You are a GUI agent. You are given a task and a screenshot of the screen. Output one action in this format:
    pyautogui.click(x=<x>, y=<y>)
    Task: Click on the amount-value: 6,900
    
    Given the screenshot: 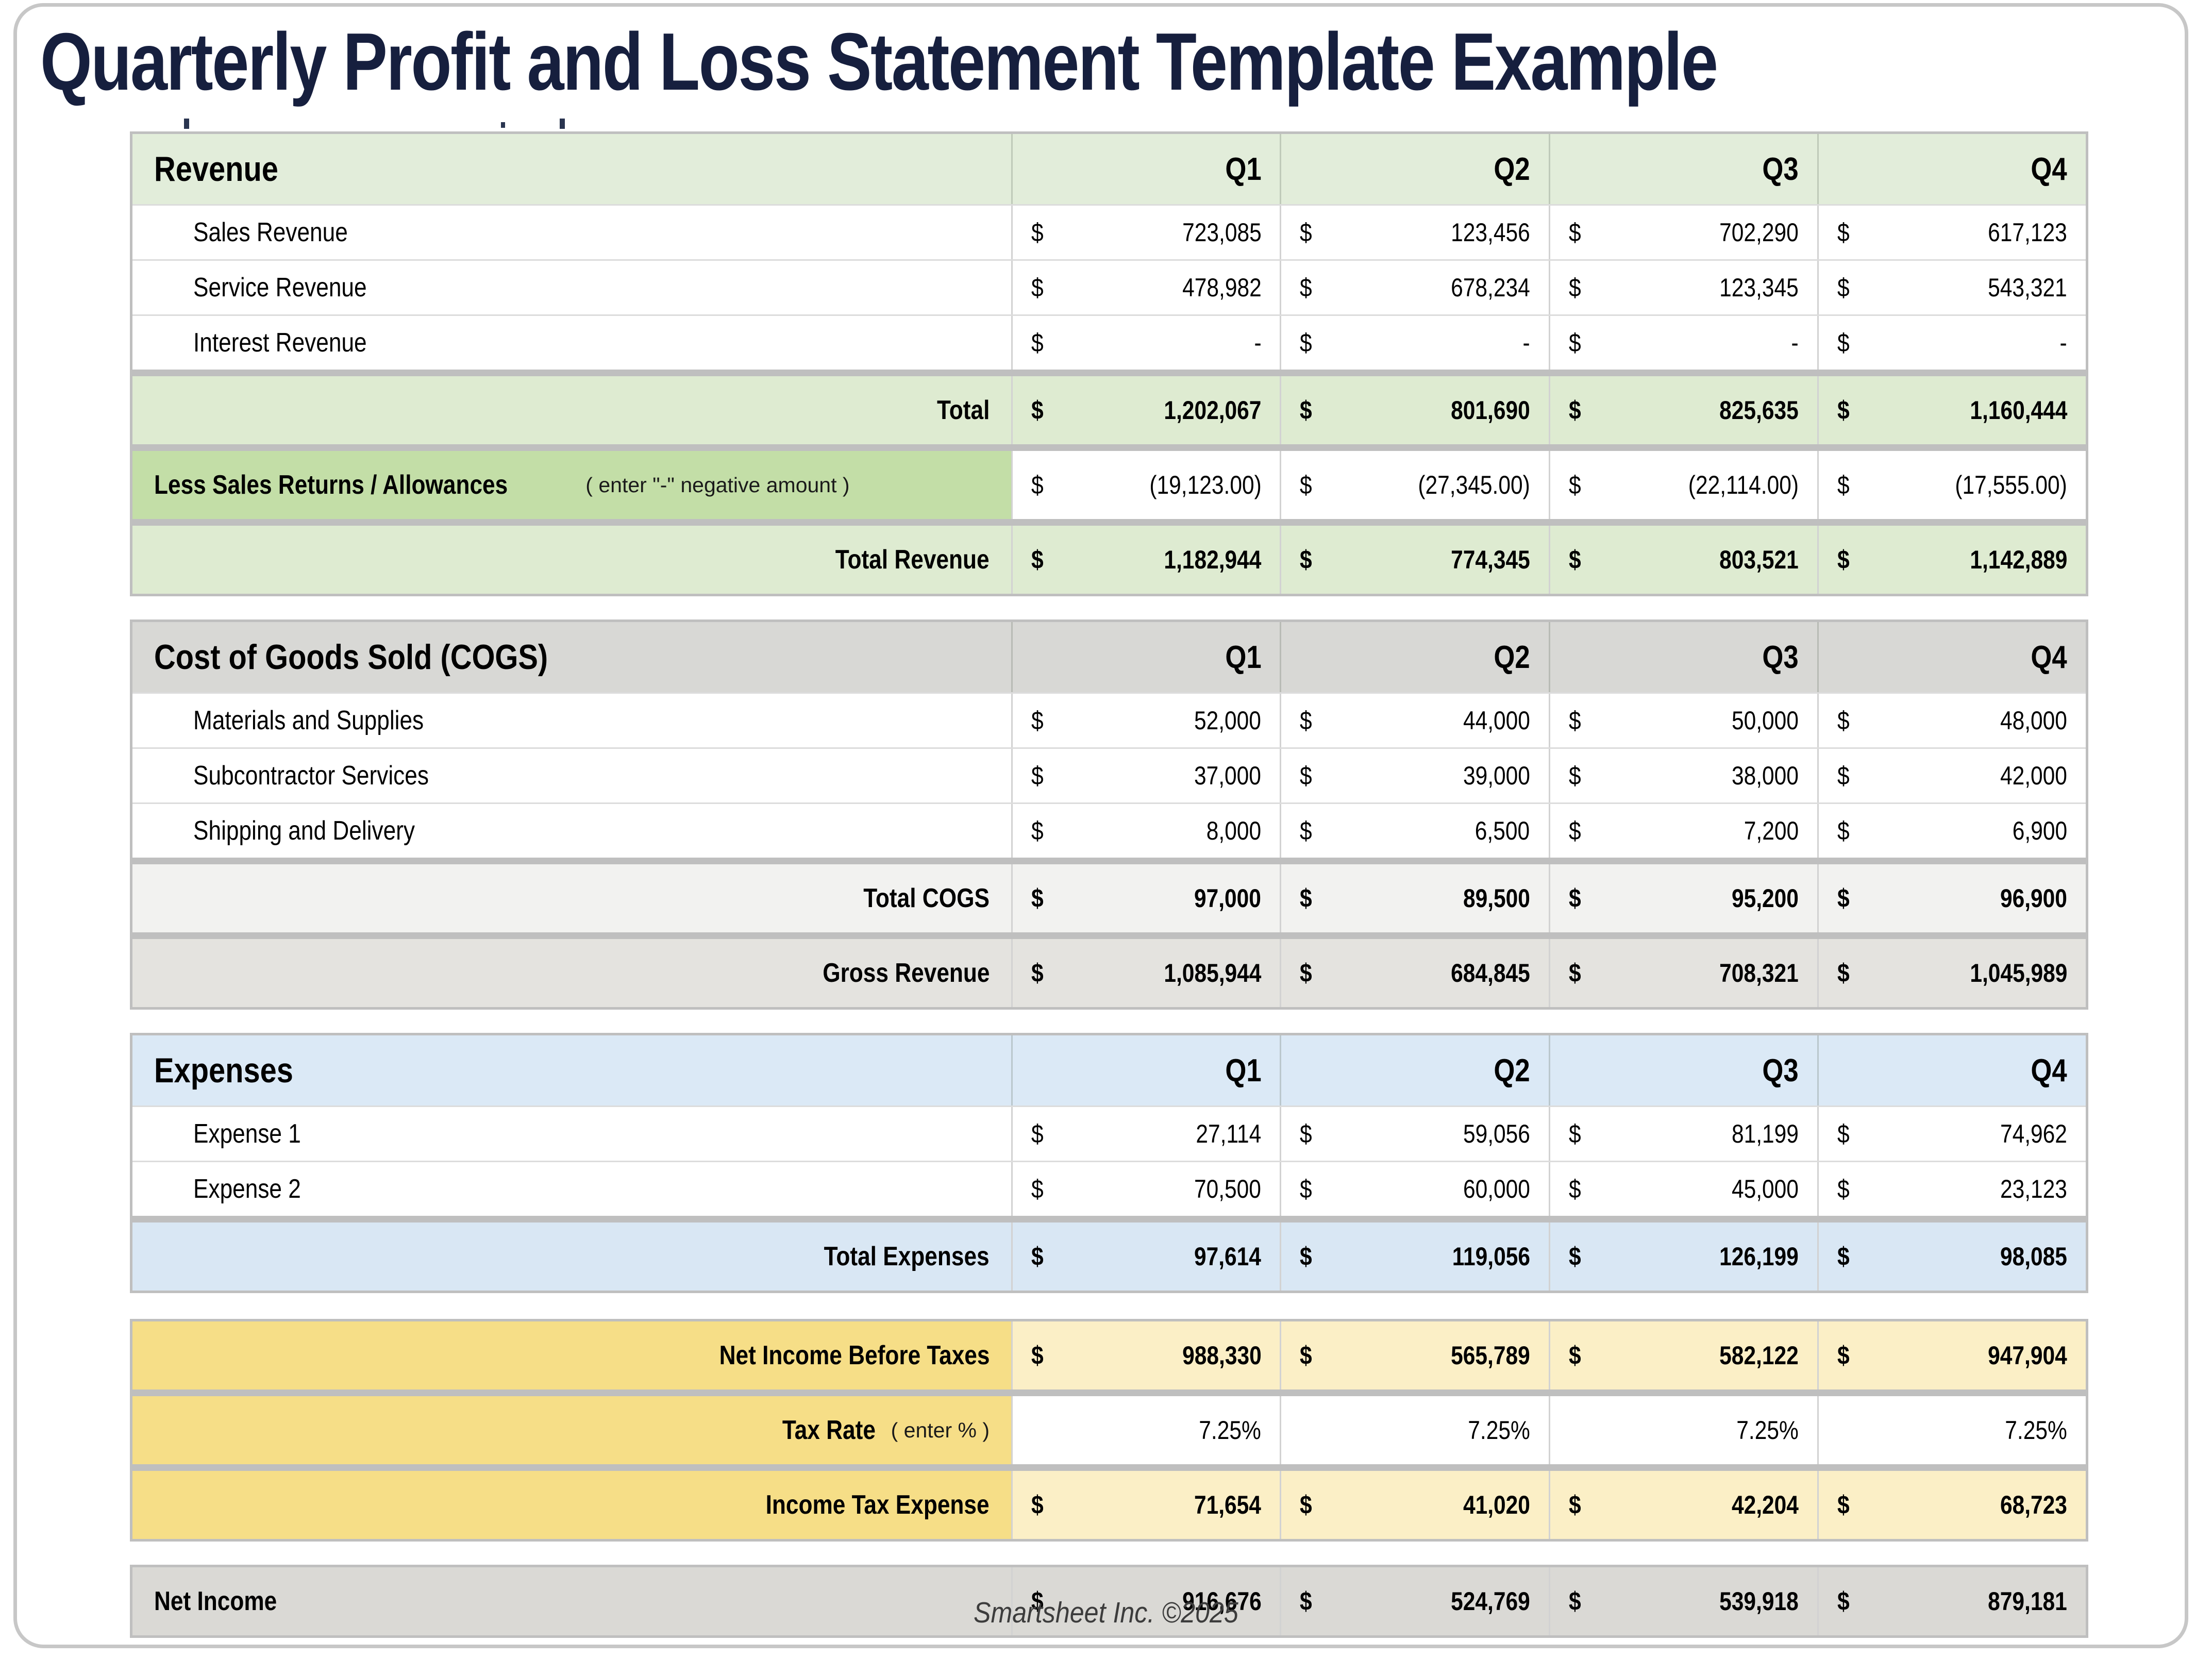 What is the action you would take?
    pyautogui.click(x=2039, y=830)
    